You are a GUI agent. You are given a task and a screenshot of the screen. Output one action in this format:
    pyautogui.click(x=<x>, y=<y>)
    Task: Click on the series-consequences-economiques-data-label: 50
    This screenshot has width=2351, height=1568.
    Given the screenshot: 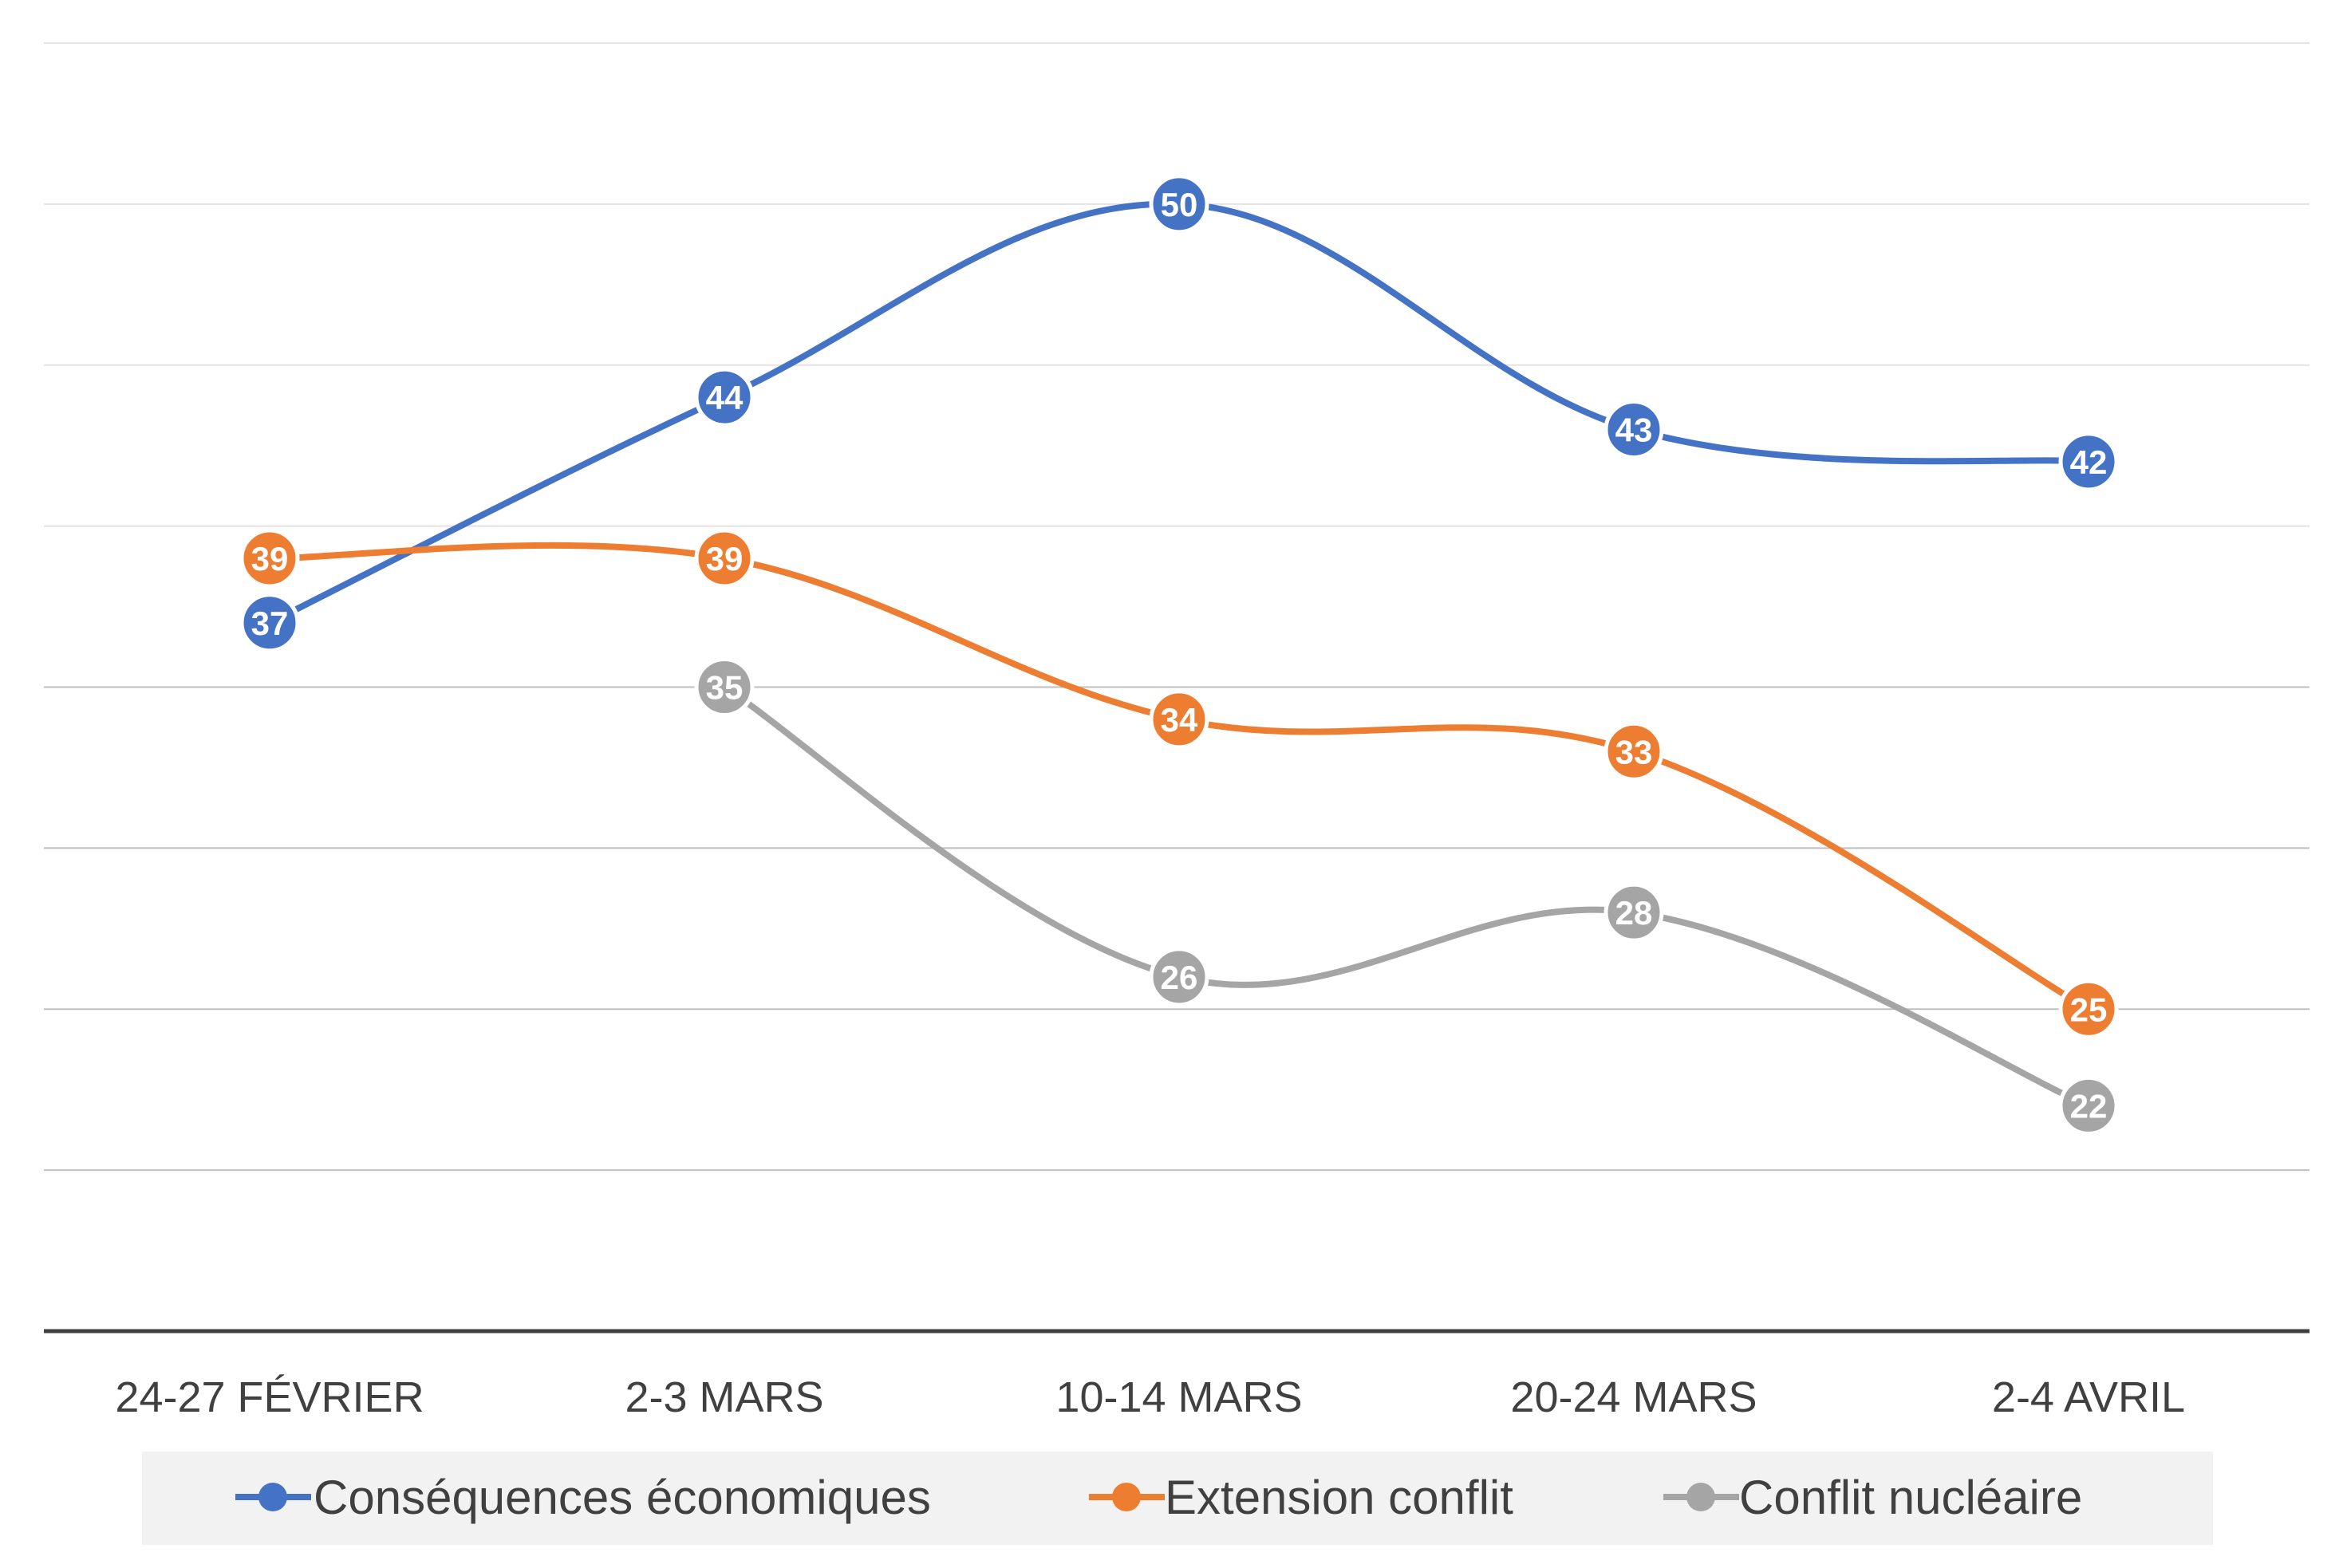 What is the action you would take?
    pyautogui.click(x=1179, y=204)
    